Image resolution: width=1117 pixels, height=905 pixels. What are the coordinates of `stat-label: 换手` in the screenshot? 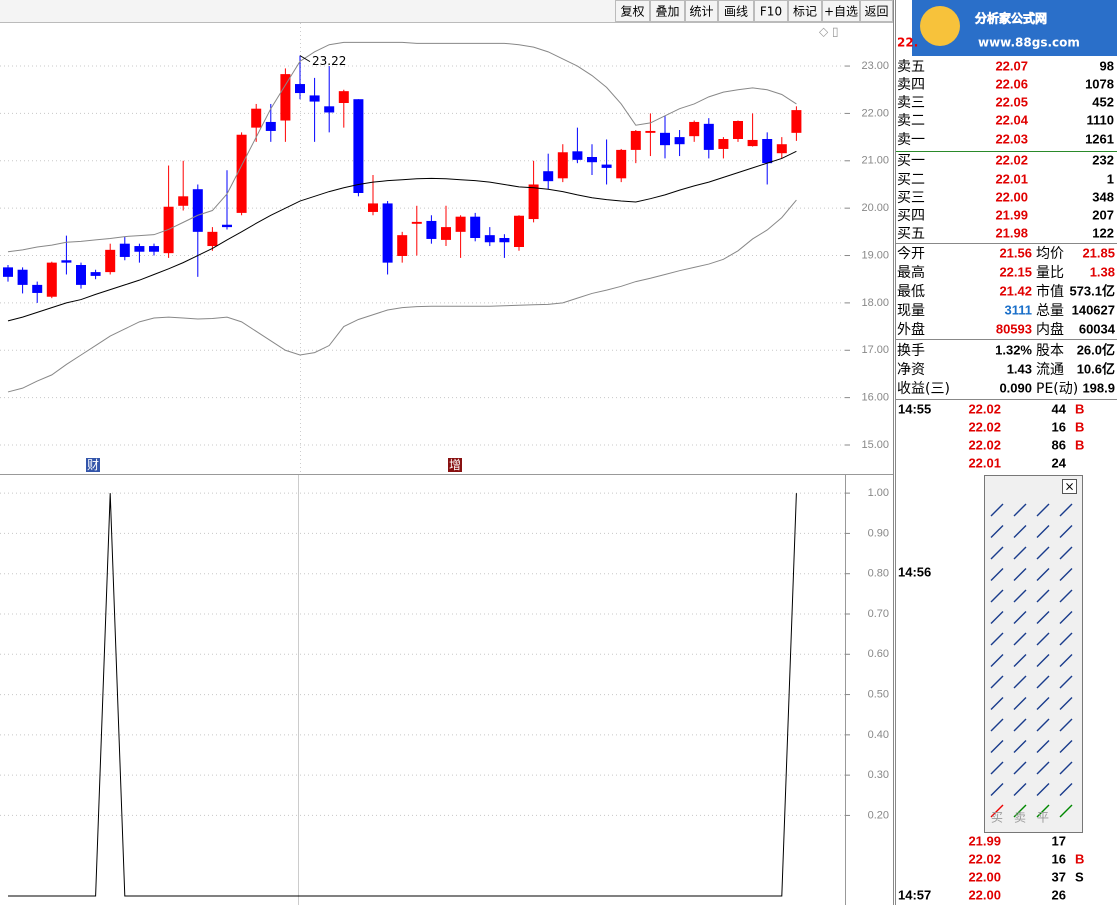 It's located at (911, 350).